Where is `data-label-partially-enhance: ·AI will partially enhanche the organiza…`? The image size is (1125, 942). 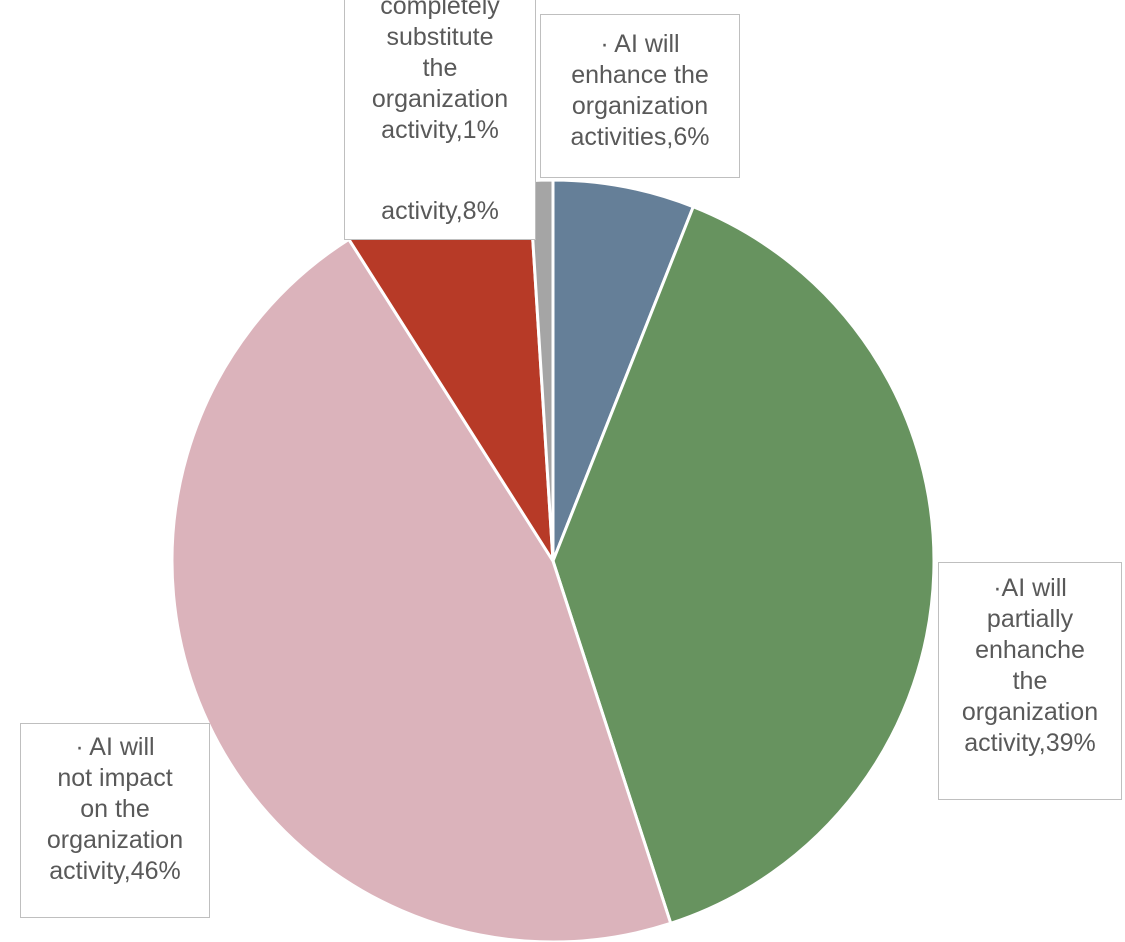
data-label-partially-enhance: ·AI will partially enhanche the organiza… is located at coordinates (1030, 681).